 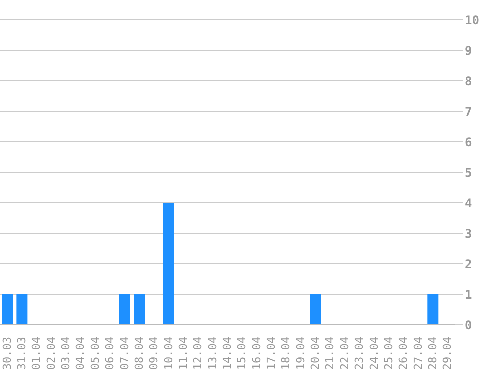 I want to click on x-tick-label: 25.04, so click(x=389, y=353).